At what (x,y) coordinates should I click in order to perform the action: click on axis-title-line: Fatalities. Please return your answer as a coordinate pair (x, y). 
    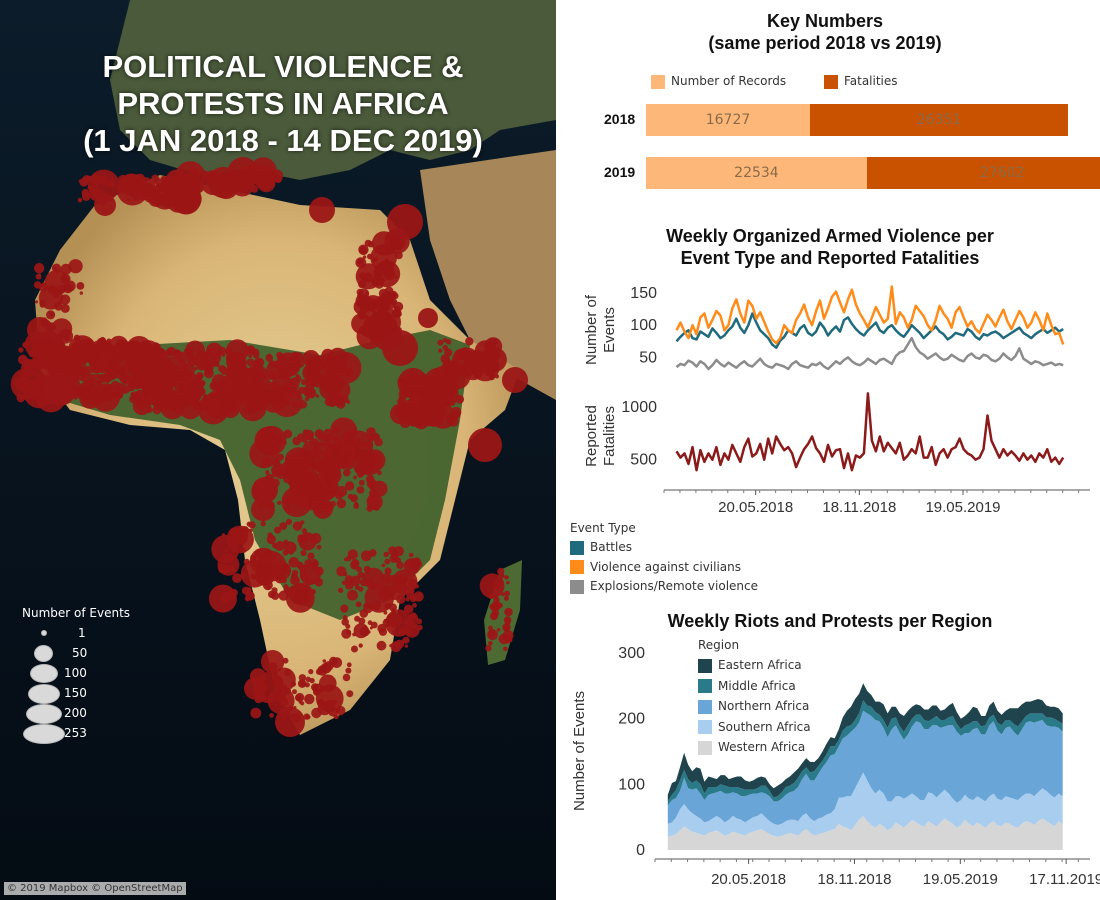
    Looking at the image, I should click on (609, 436).